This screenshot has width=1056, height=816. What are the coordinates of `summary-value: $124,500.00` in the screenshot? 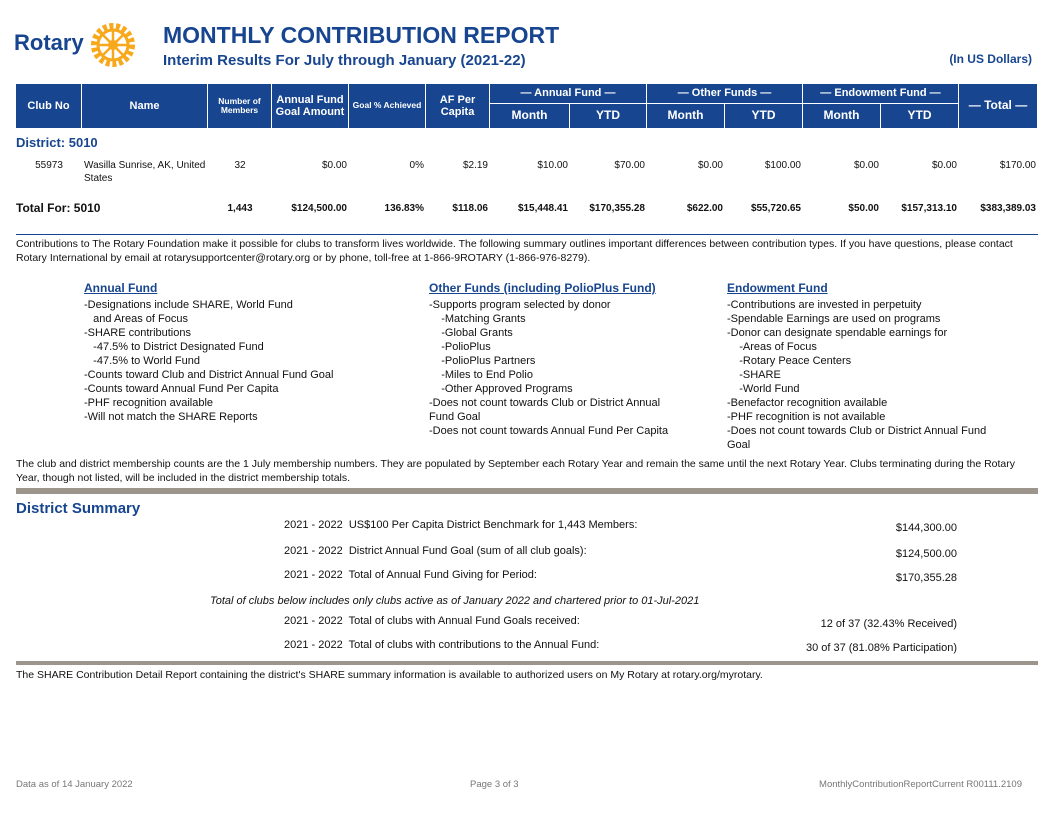 It's located at (926, 554).